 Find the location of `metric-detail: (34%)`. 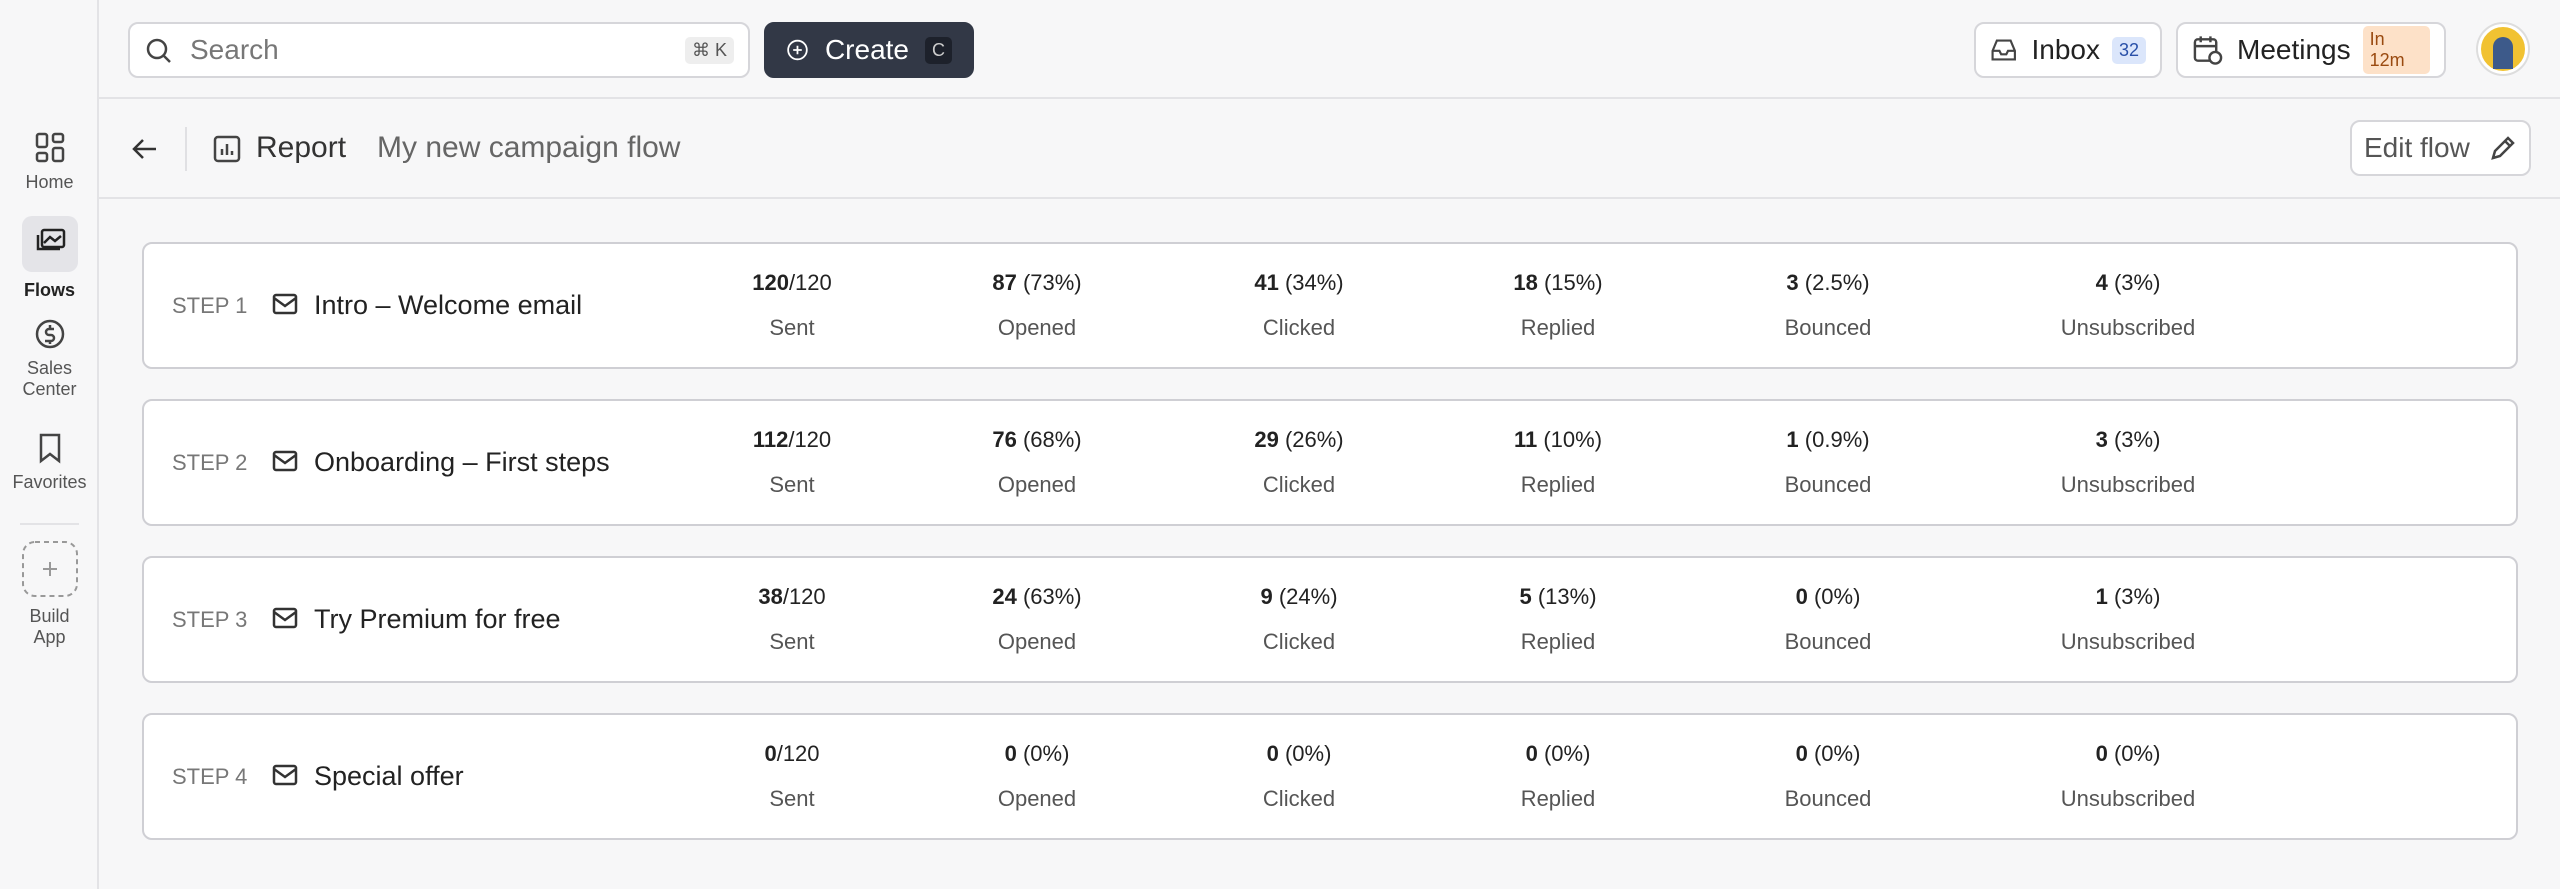

metric-detail: (34%) is located at coordinates (1314, 282).